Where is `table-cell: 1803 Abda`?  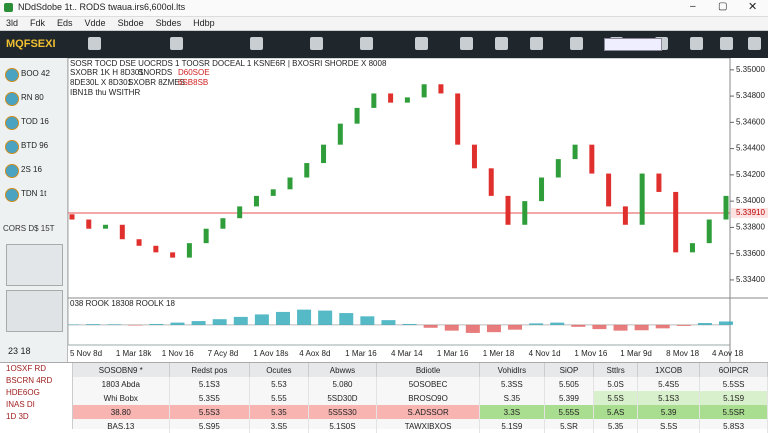
table-cell: 1803 Abda is located at coordinates (121, 384).